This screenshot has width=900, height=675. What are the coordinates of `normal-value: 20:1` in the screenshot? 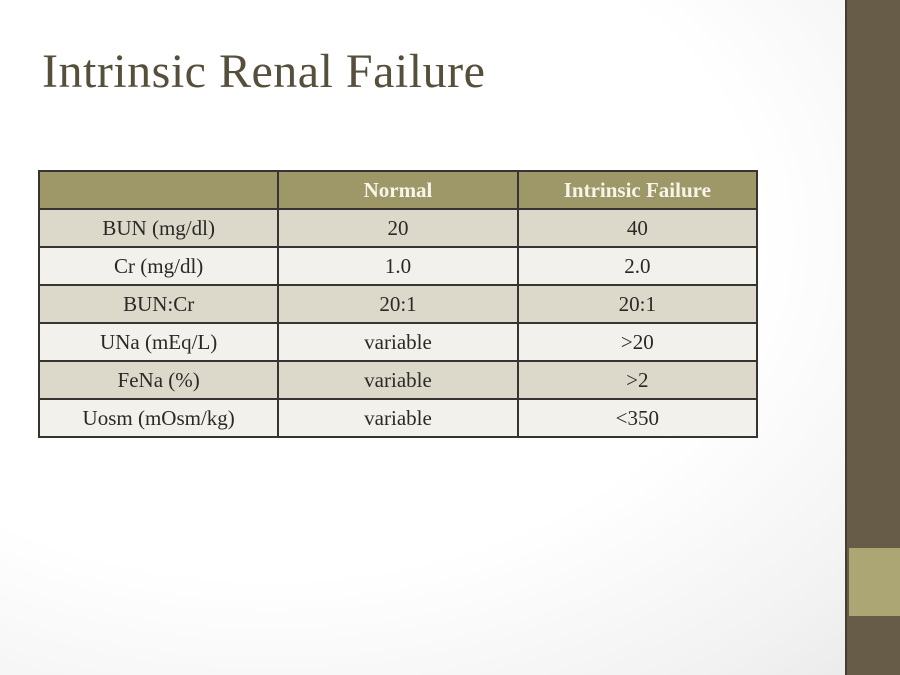 It's located at (398, 304).